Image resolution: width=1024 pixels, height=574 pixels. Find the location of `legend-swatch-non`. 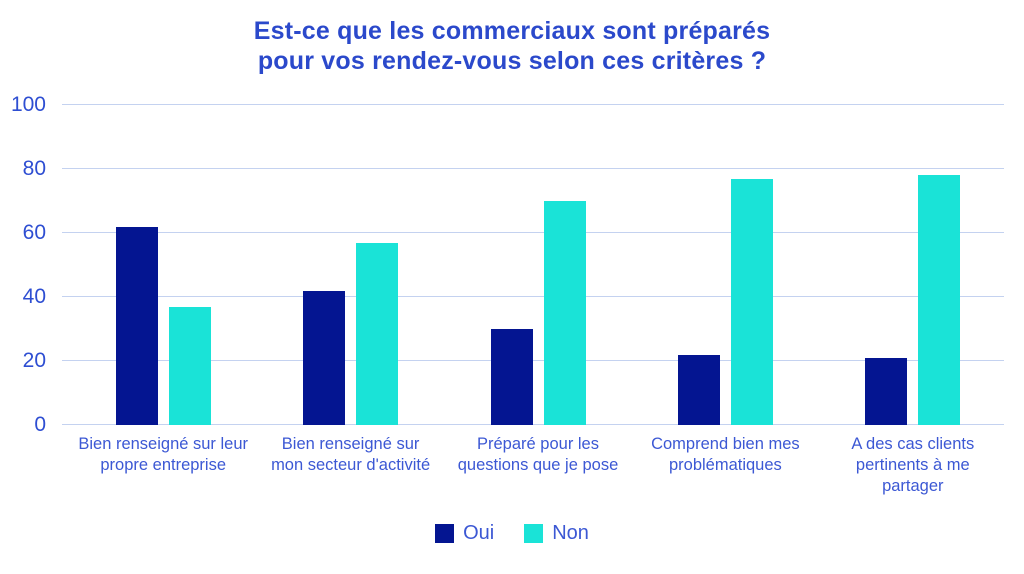

legend-swatch-non is located at coordinates (534, 533).